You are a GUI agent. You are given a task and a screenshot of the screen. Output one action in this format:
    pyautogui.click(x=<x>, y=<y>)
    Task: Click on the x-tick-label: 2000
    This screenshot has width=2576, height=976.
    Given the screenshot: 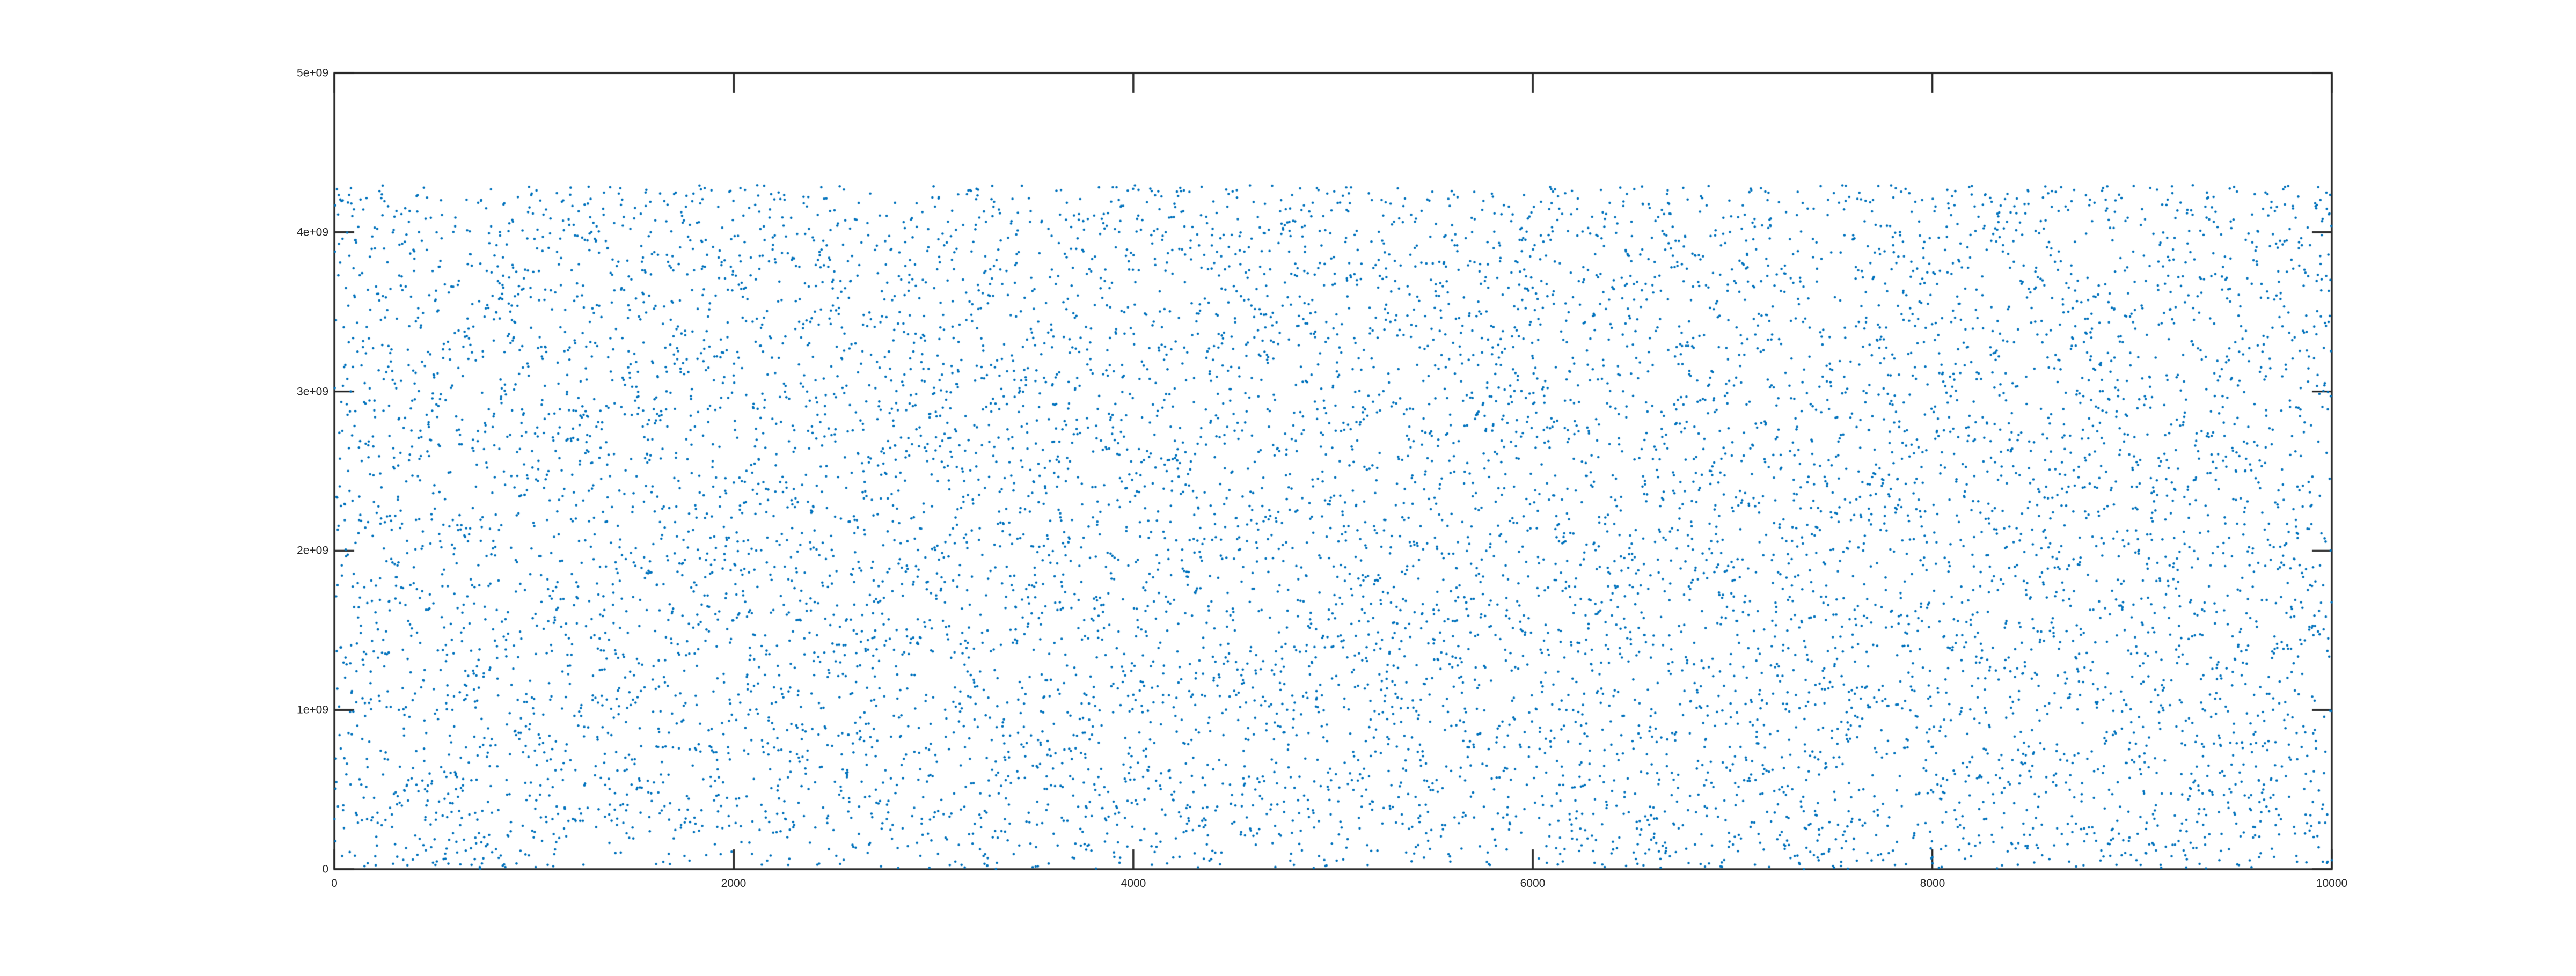 What is the action you would take?
    pyautogui.click(x=734, y=884)
    